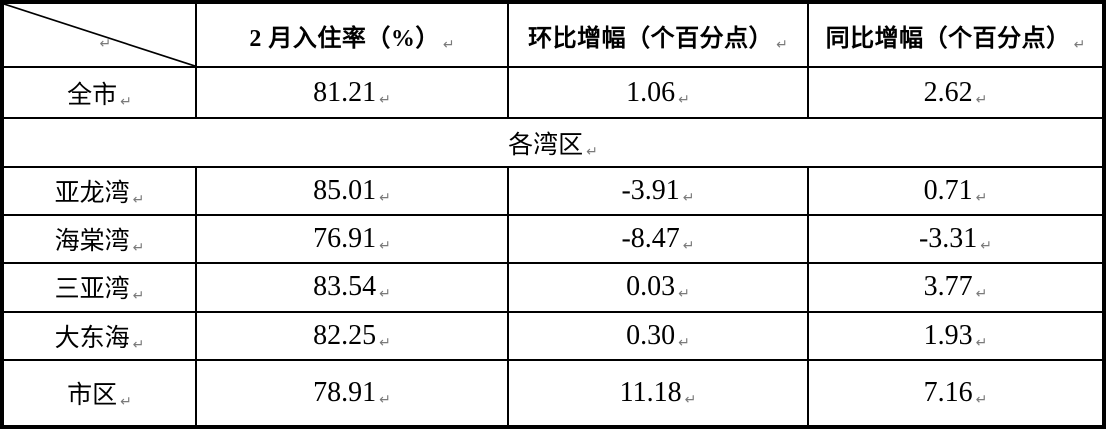 This screenshot has height=429, width=1106. I want to click on cell-mom-growth: -8.47 ↵, so click(658, 239).